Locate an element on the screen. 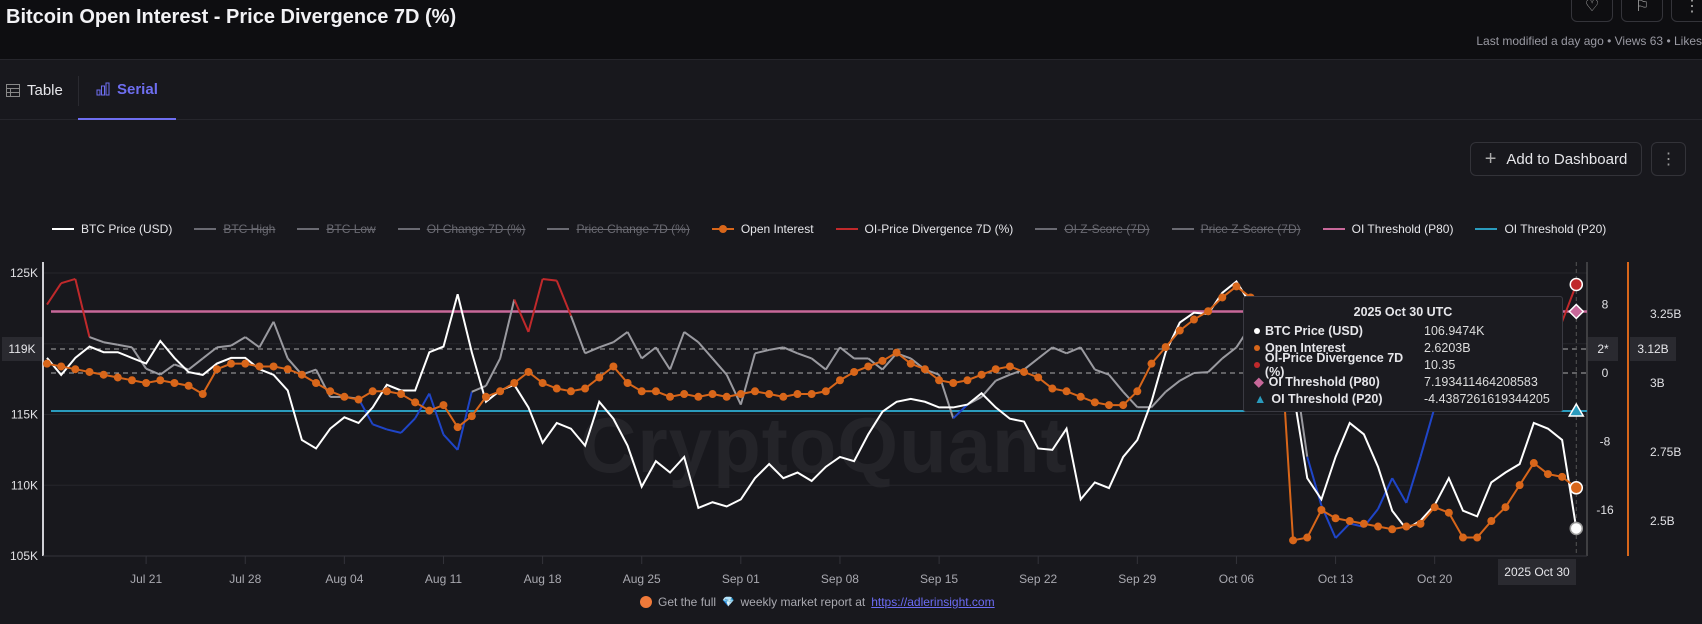 This screenshot has height=624, width=1702. bar-chart-icon is located at coordinates (103, 89).